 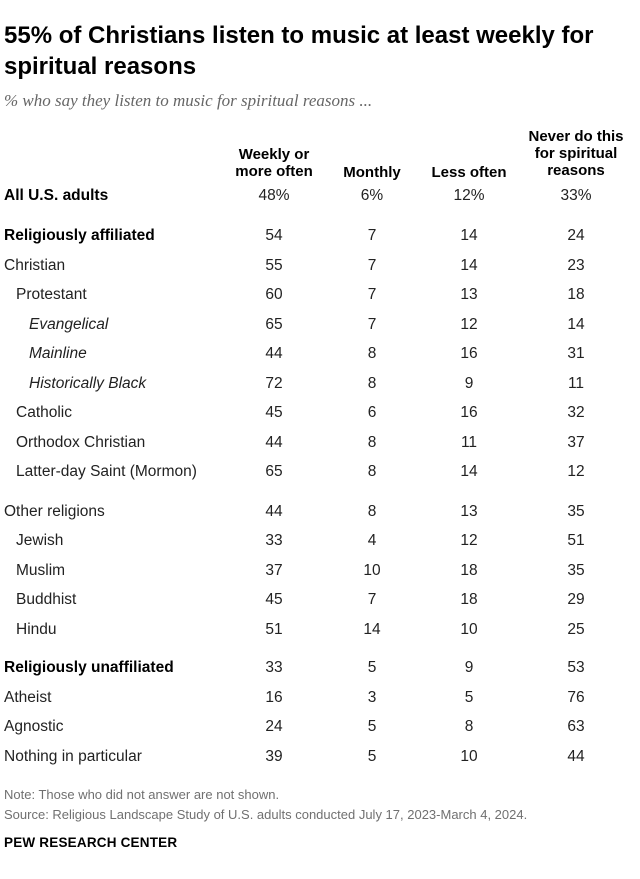 What do you see at coordinates (54, 511) in the screenshot?
I see `row-label: Other religions` at bounding box center [54, 511].